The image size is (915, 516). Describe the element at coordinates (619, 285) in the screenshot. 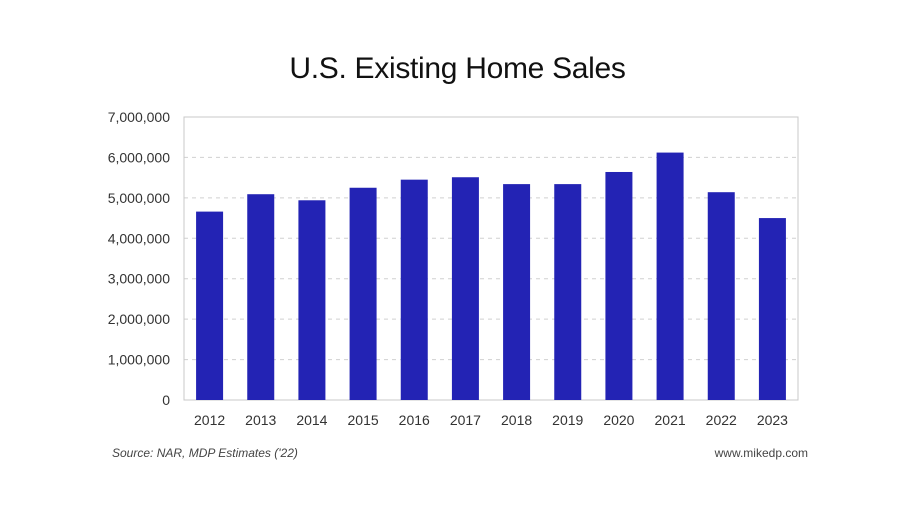

I see `bar-2020` at that location.